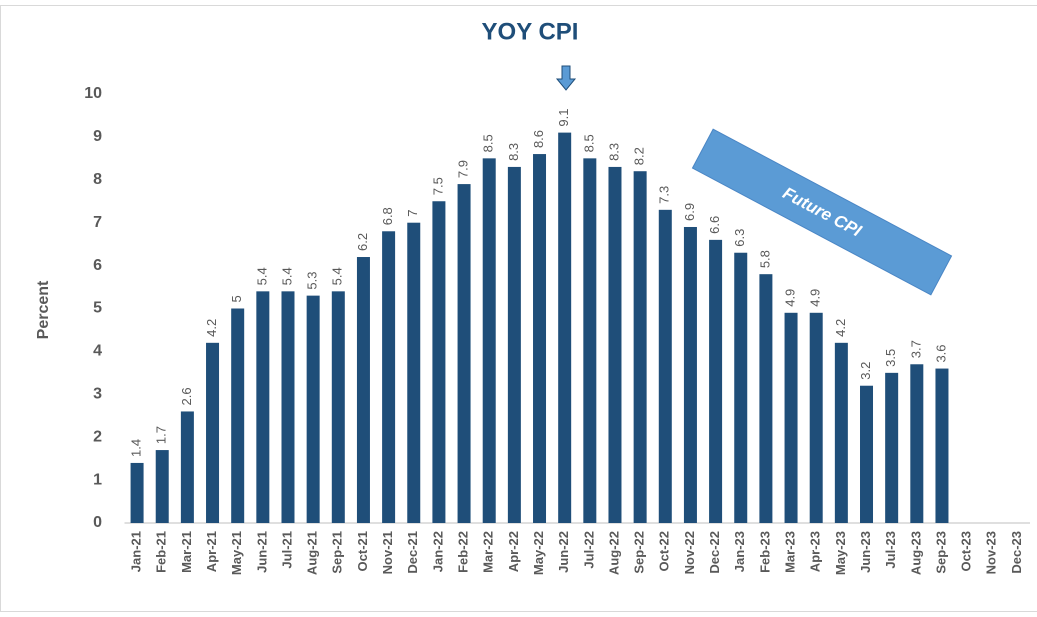  I want to click on value-label: 2.6, so click(186, 396).